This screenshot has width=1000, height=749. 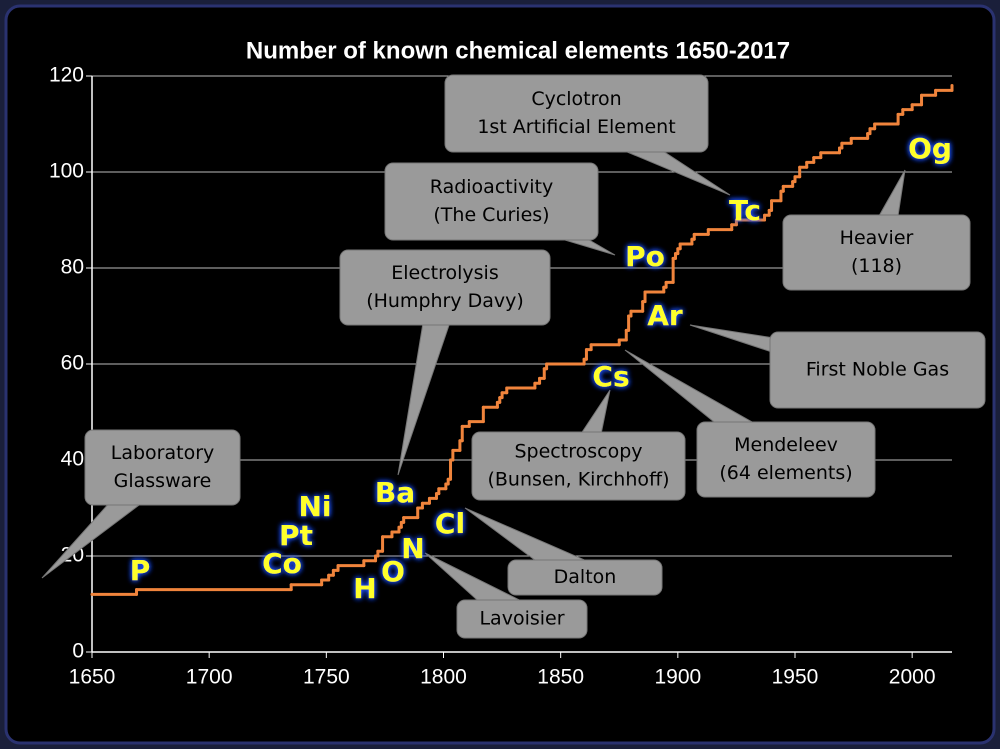 I want to click on x-tick-label: 1800, so click(x=443, y=677).